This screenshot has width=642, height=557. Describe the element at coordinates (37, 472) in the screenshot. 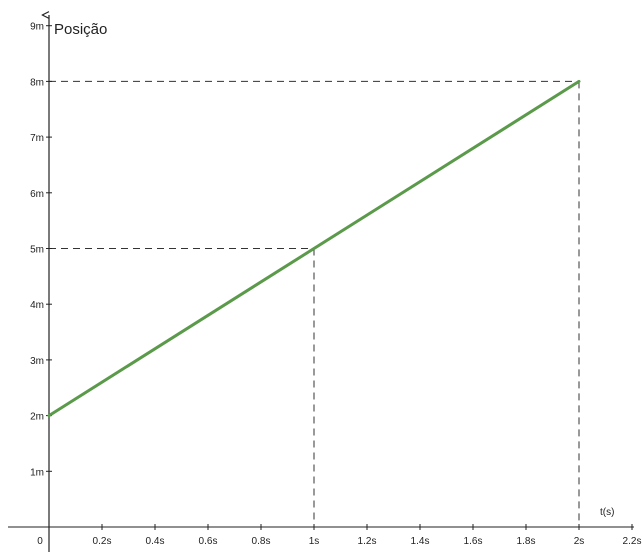

I see `y-tick-label: 1m` at that location.